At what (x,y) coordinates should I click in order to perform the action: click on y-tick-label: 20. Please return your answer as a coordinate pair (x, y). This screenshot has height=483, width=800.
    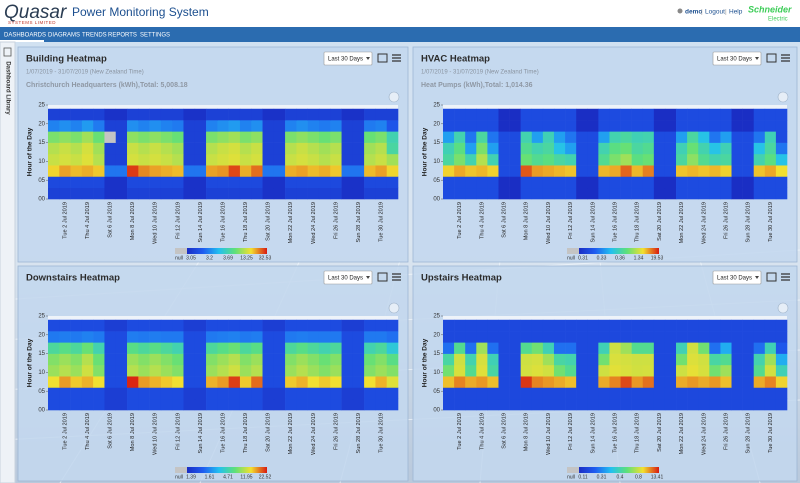
    Looking at the image, I should click on (436, 124).